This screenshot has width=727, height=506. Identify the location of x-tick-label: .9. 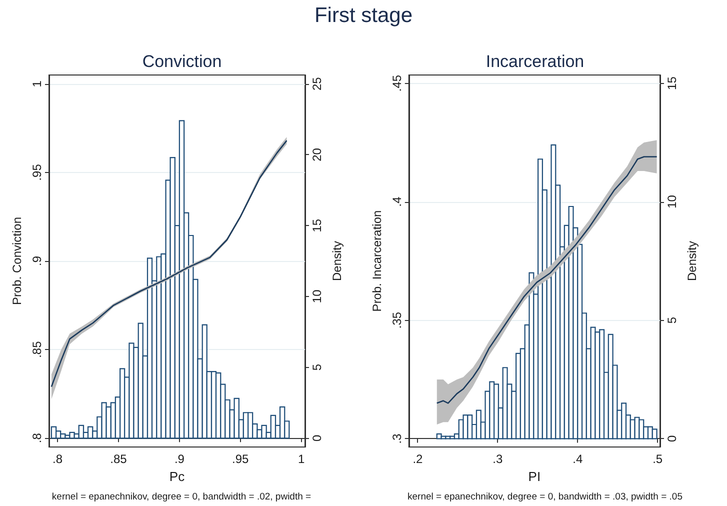
(179, 459).